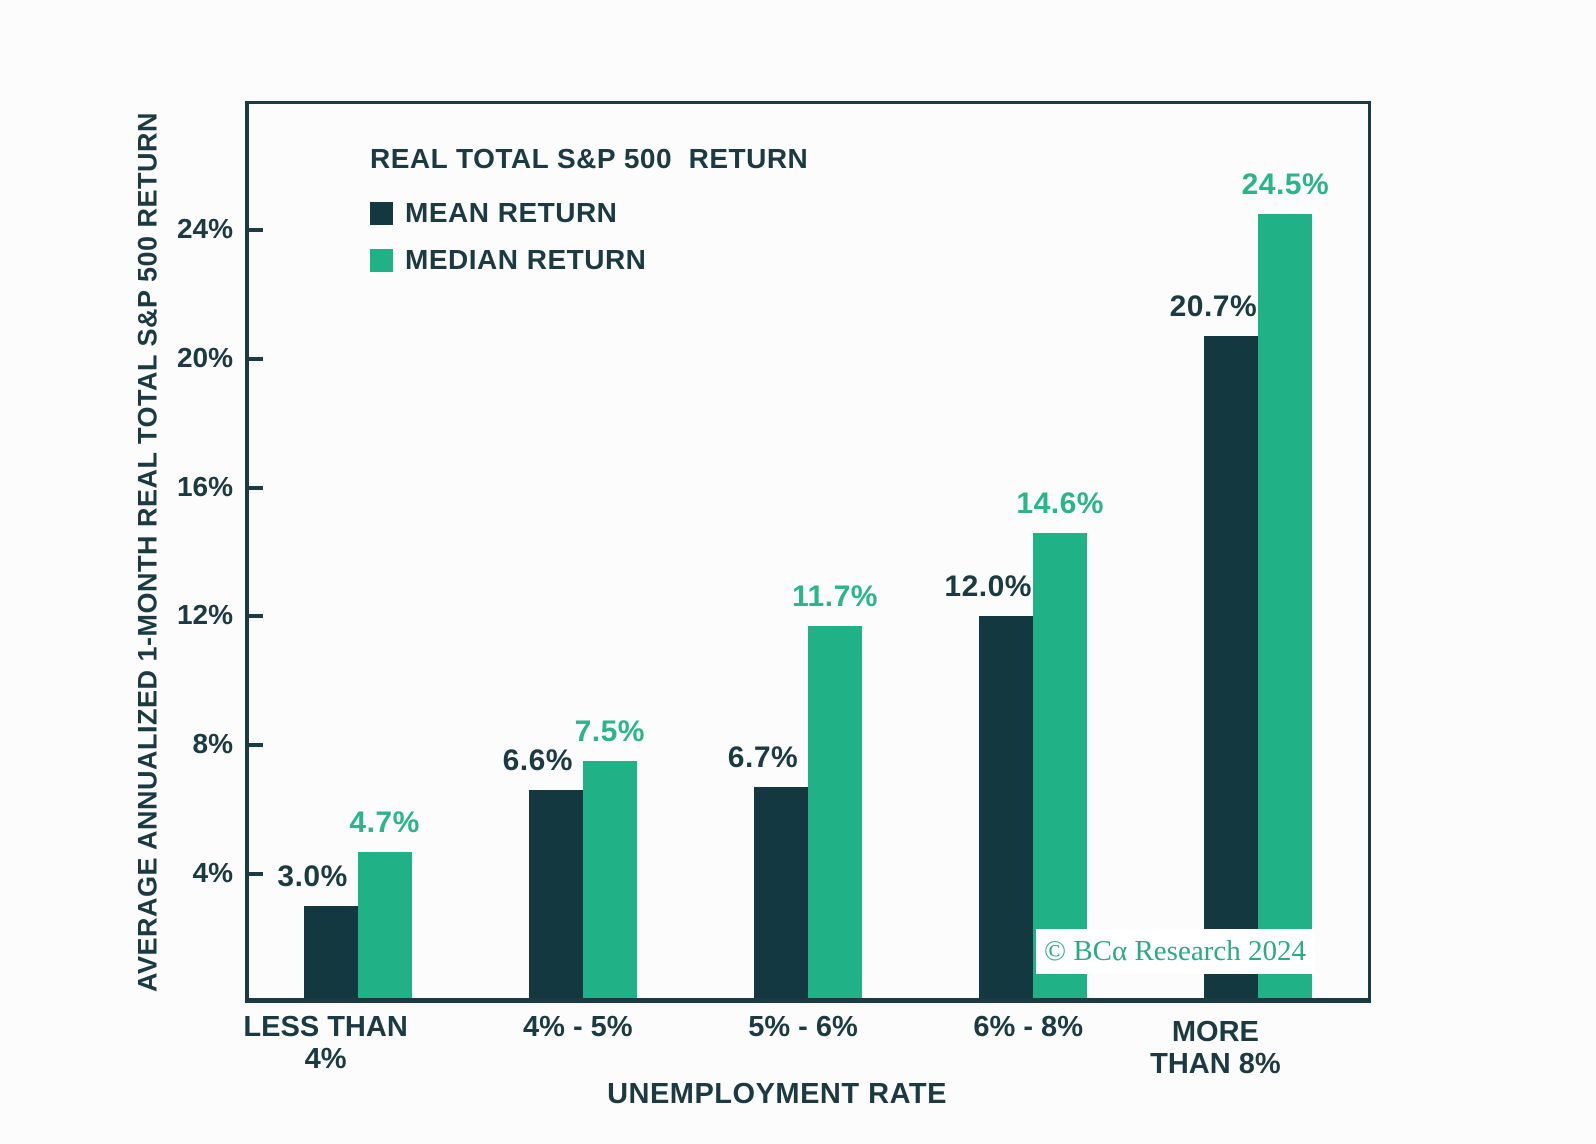 This screenshot has height=1144, width=1596. What do you see at coordinates (777, 1094) in the screenshot?
I see `x-axis-title: UNEMPLOYMENT RATE` at bounding box center [777, 1094].